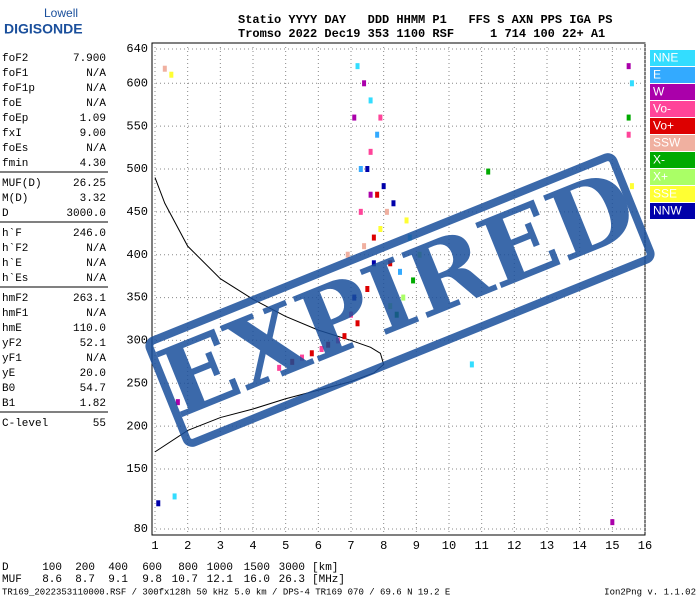  What do you see at coordinates (12, 134) in the screenshot?
I see `param-name: fxI` at bounding box center [12, 134].